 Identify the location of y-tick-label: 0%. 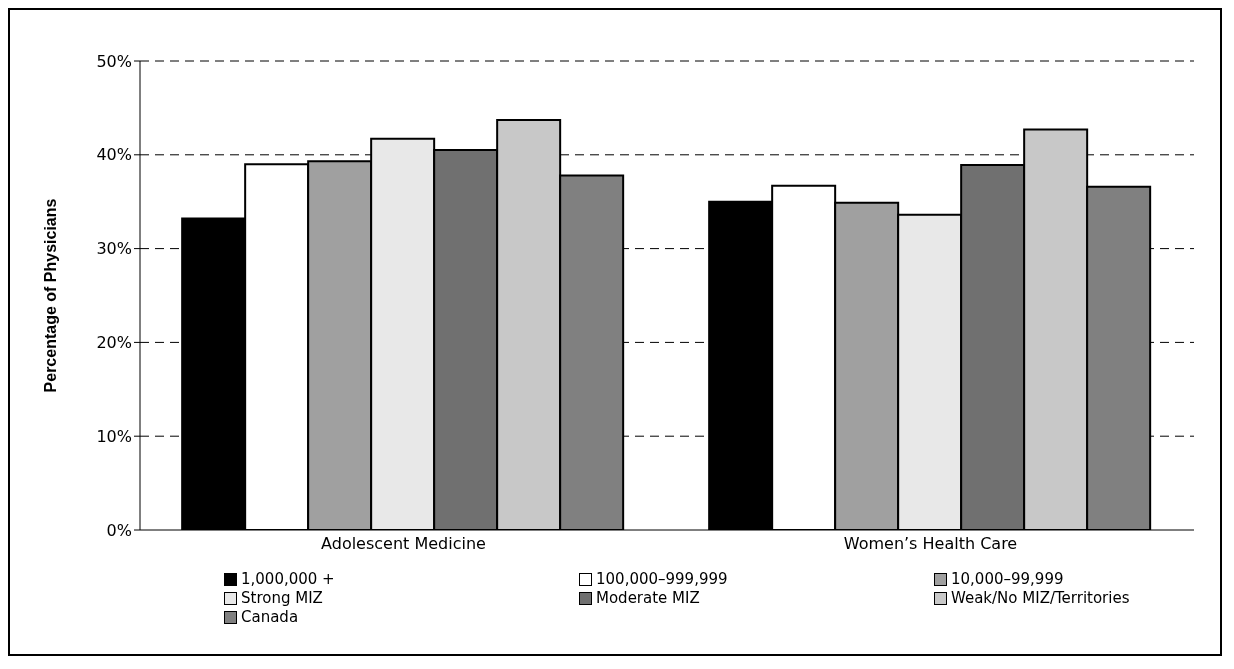
(119, 530).